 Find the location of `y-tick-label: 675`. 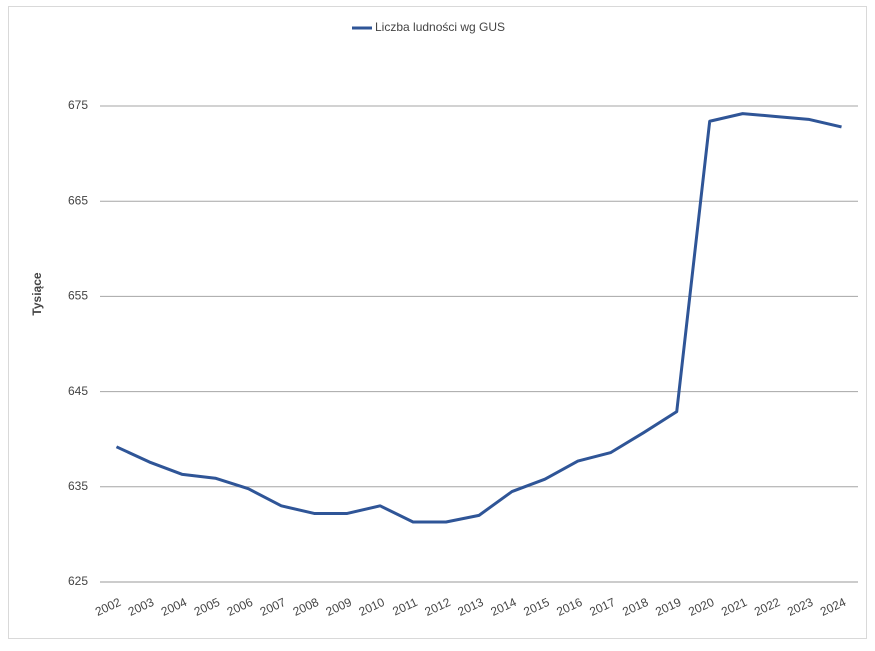

y-tick-label: 675 is located at coordinates (78, 105).